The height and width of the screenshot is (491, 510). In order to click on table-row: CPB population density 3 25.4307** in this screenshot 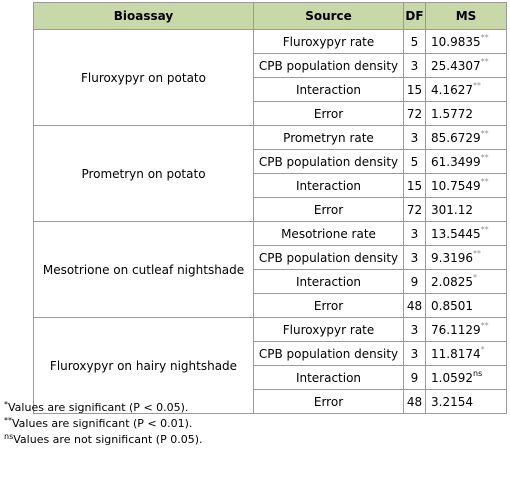, I will do `click(270, 65)`.